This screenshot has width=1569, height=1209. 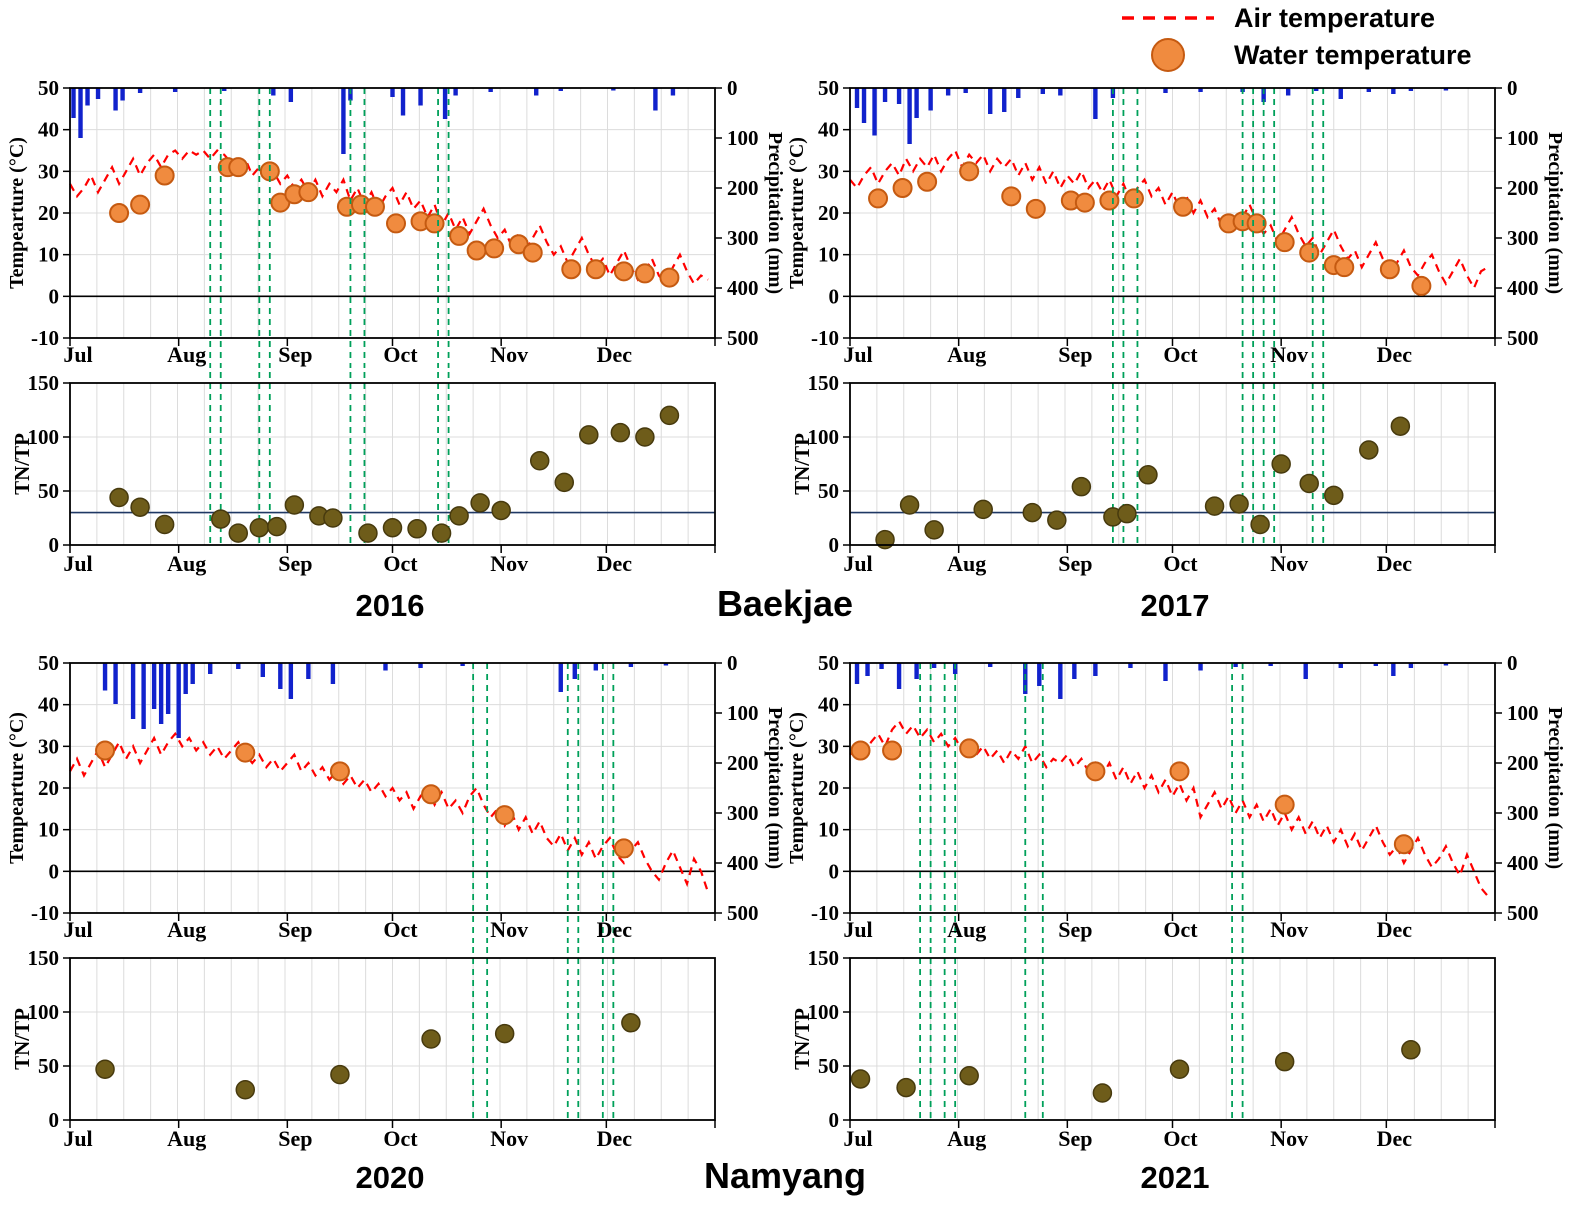 I want to click on svg-text: 20, so click(x=828, y=213).